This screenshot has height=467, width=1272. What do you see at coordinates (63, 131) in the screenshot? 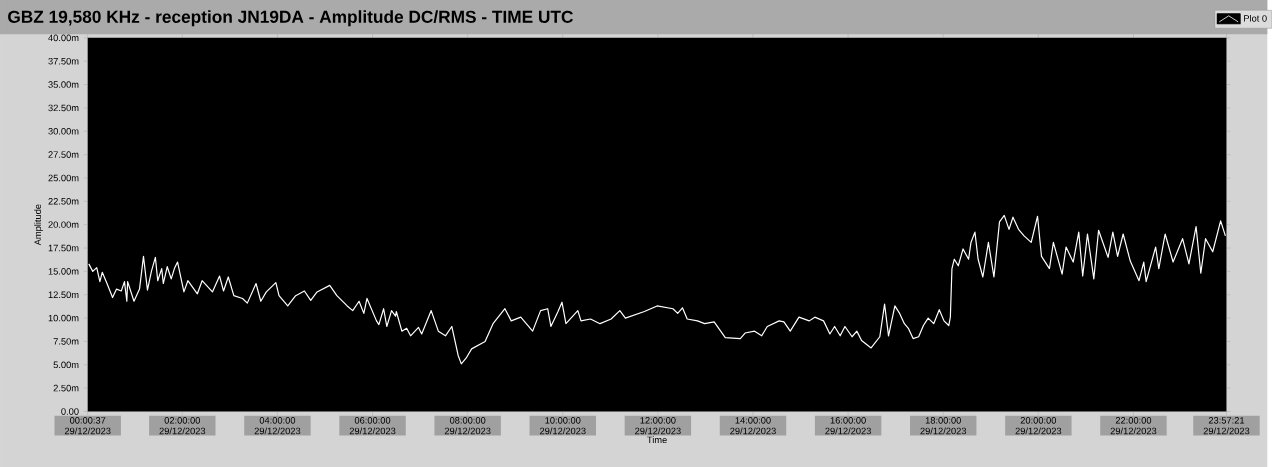
I see `y-tick-label: 30.00m` at bounding box center [63, 131].